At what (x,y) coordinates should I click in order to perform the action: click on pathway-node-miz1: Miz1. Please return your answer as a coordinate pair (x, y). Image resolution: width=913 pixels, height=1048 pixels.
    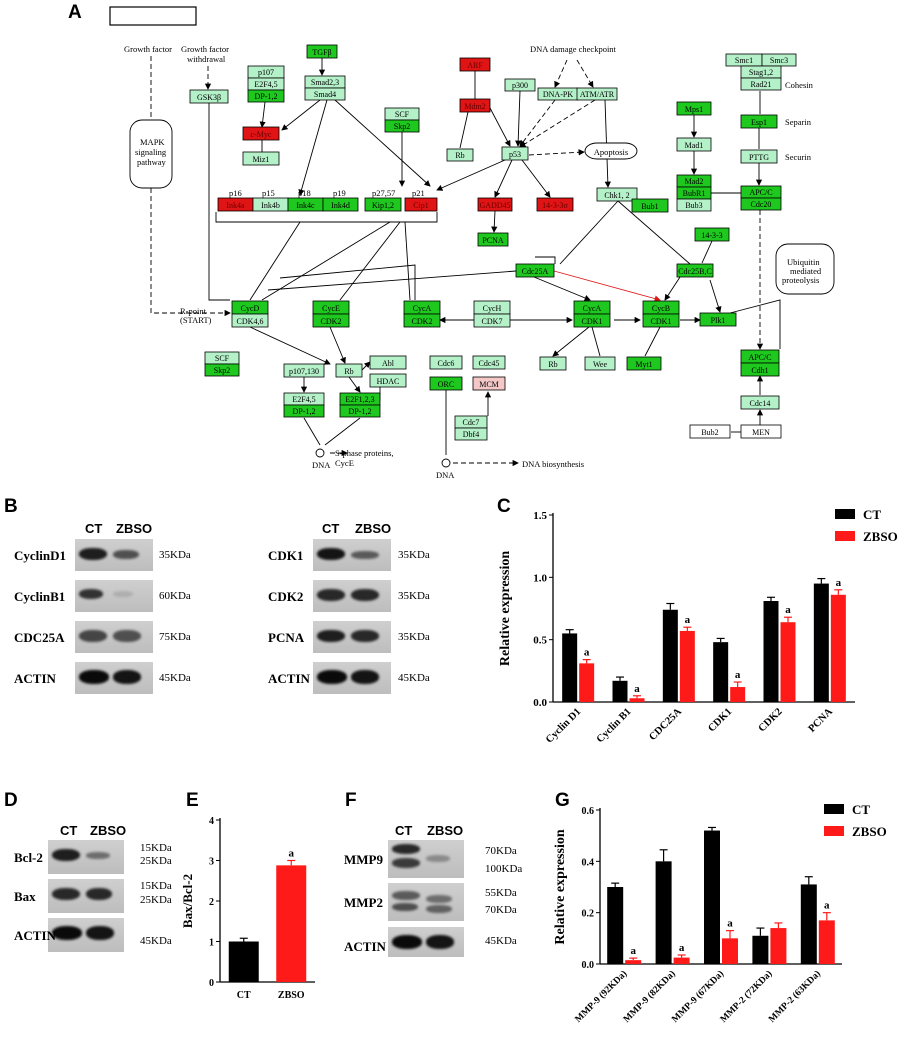
    Looking at the image, I should click on (261, 158).